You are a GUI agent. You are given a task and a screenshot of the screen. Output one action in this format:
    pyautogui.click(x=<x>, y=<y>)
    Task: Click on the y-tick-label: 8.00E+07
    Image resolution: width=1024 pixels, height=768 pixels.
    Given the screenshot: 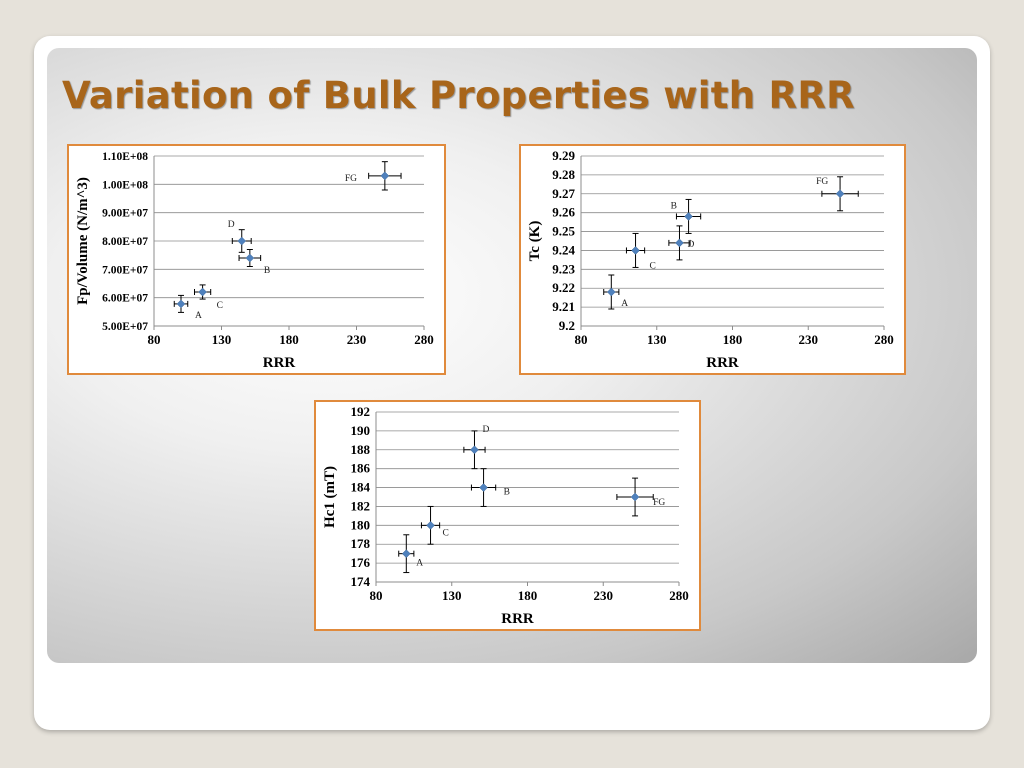 What is the action you would take?
    pyautogui.click(x=125, y=242)
    